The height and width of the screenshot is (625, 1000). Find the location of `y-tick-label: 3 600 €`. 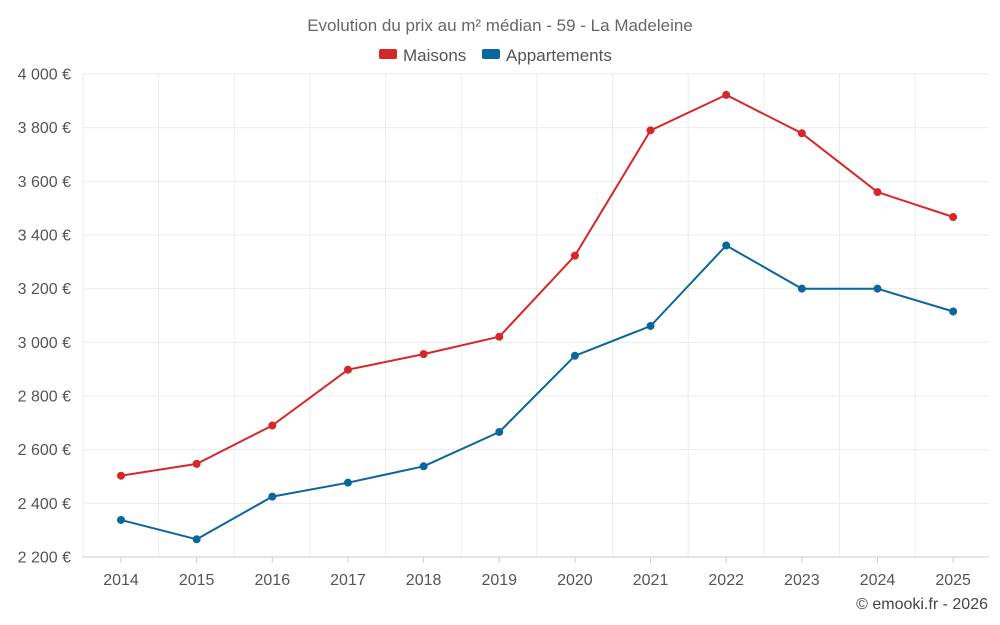

y-tick-label: 3 600 € is located at coordinates (44, 182).